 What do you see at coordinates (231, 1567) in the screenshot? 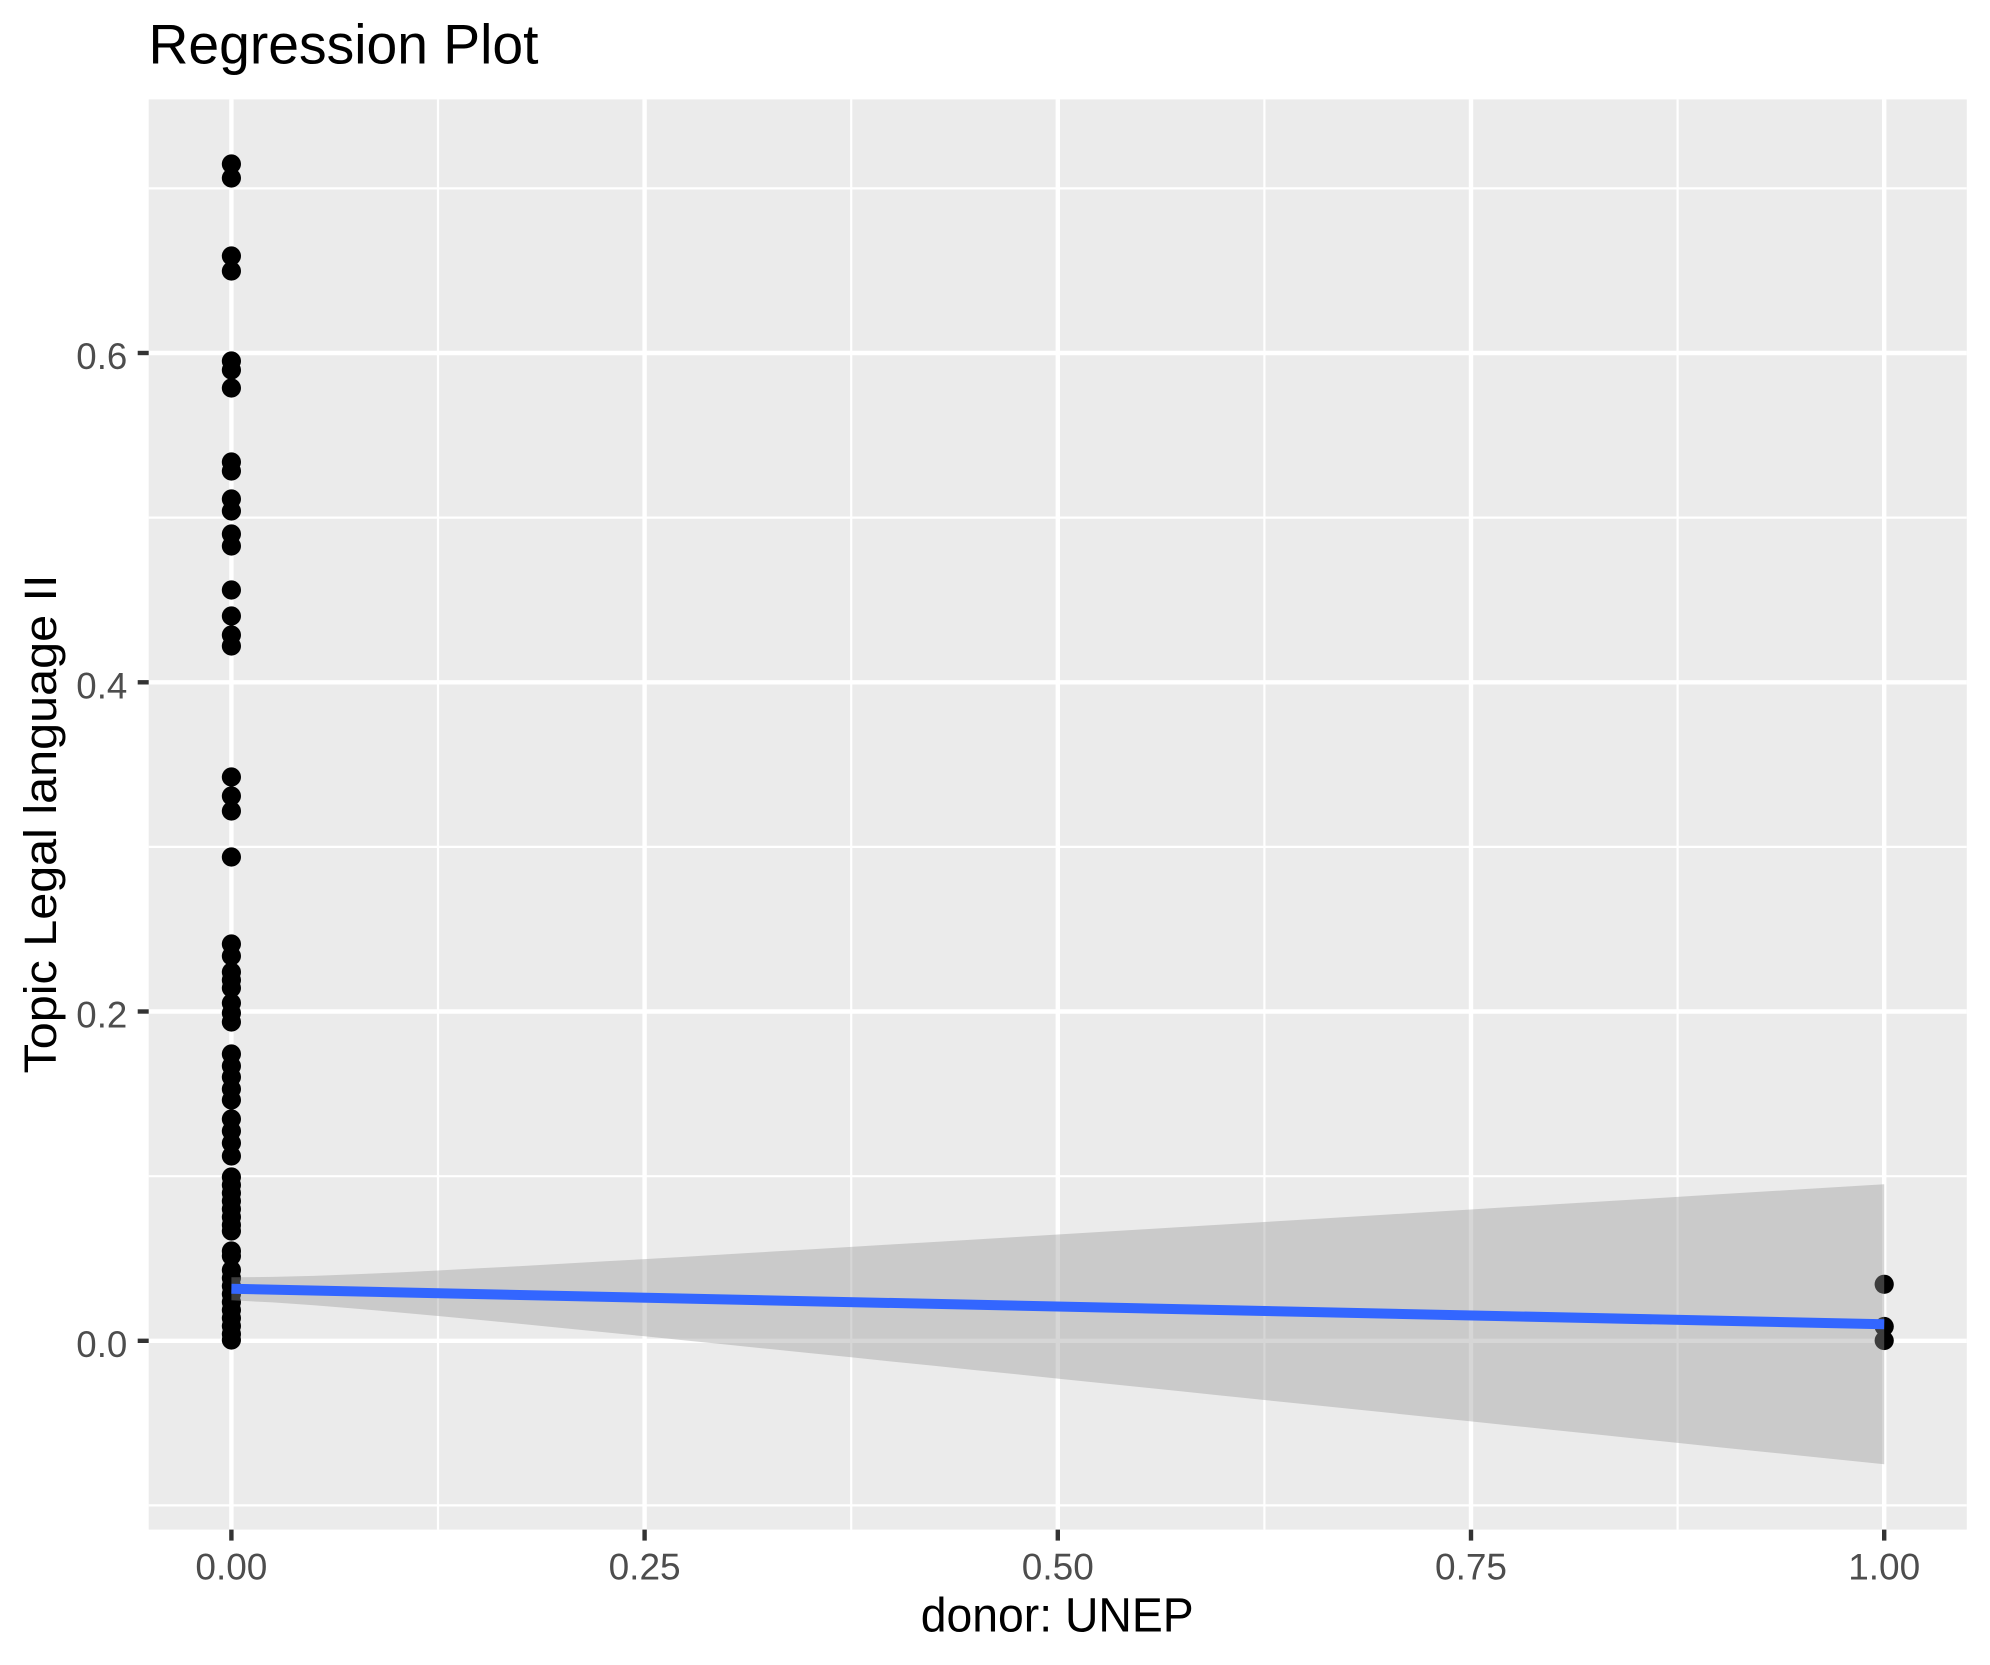
I see `svg-text: 0.00` at bounding box center [231, 1567].